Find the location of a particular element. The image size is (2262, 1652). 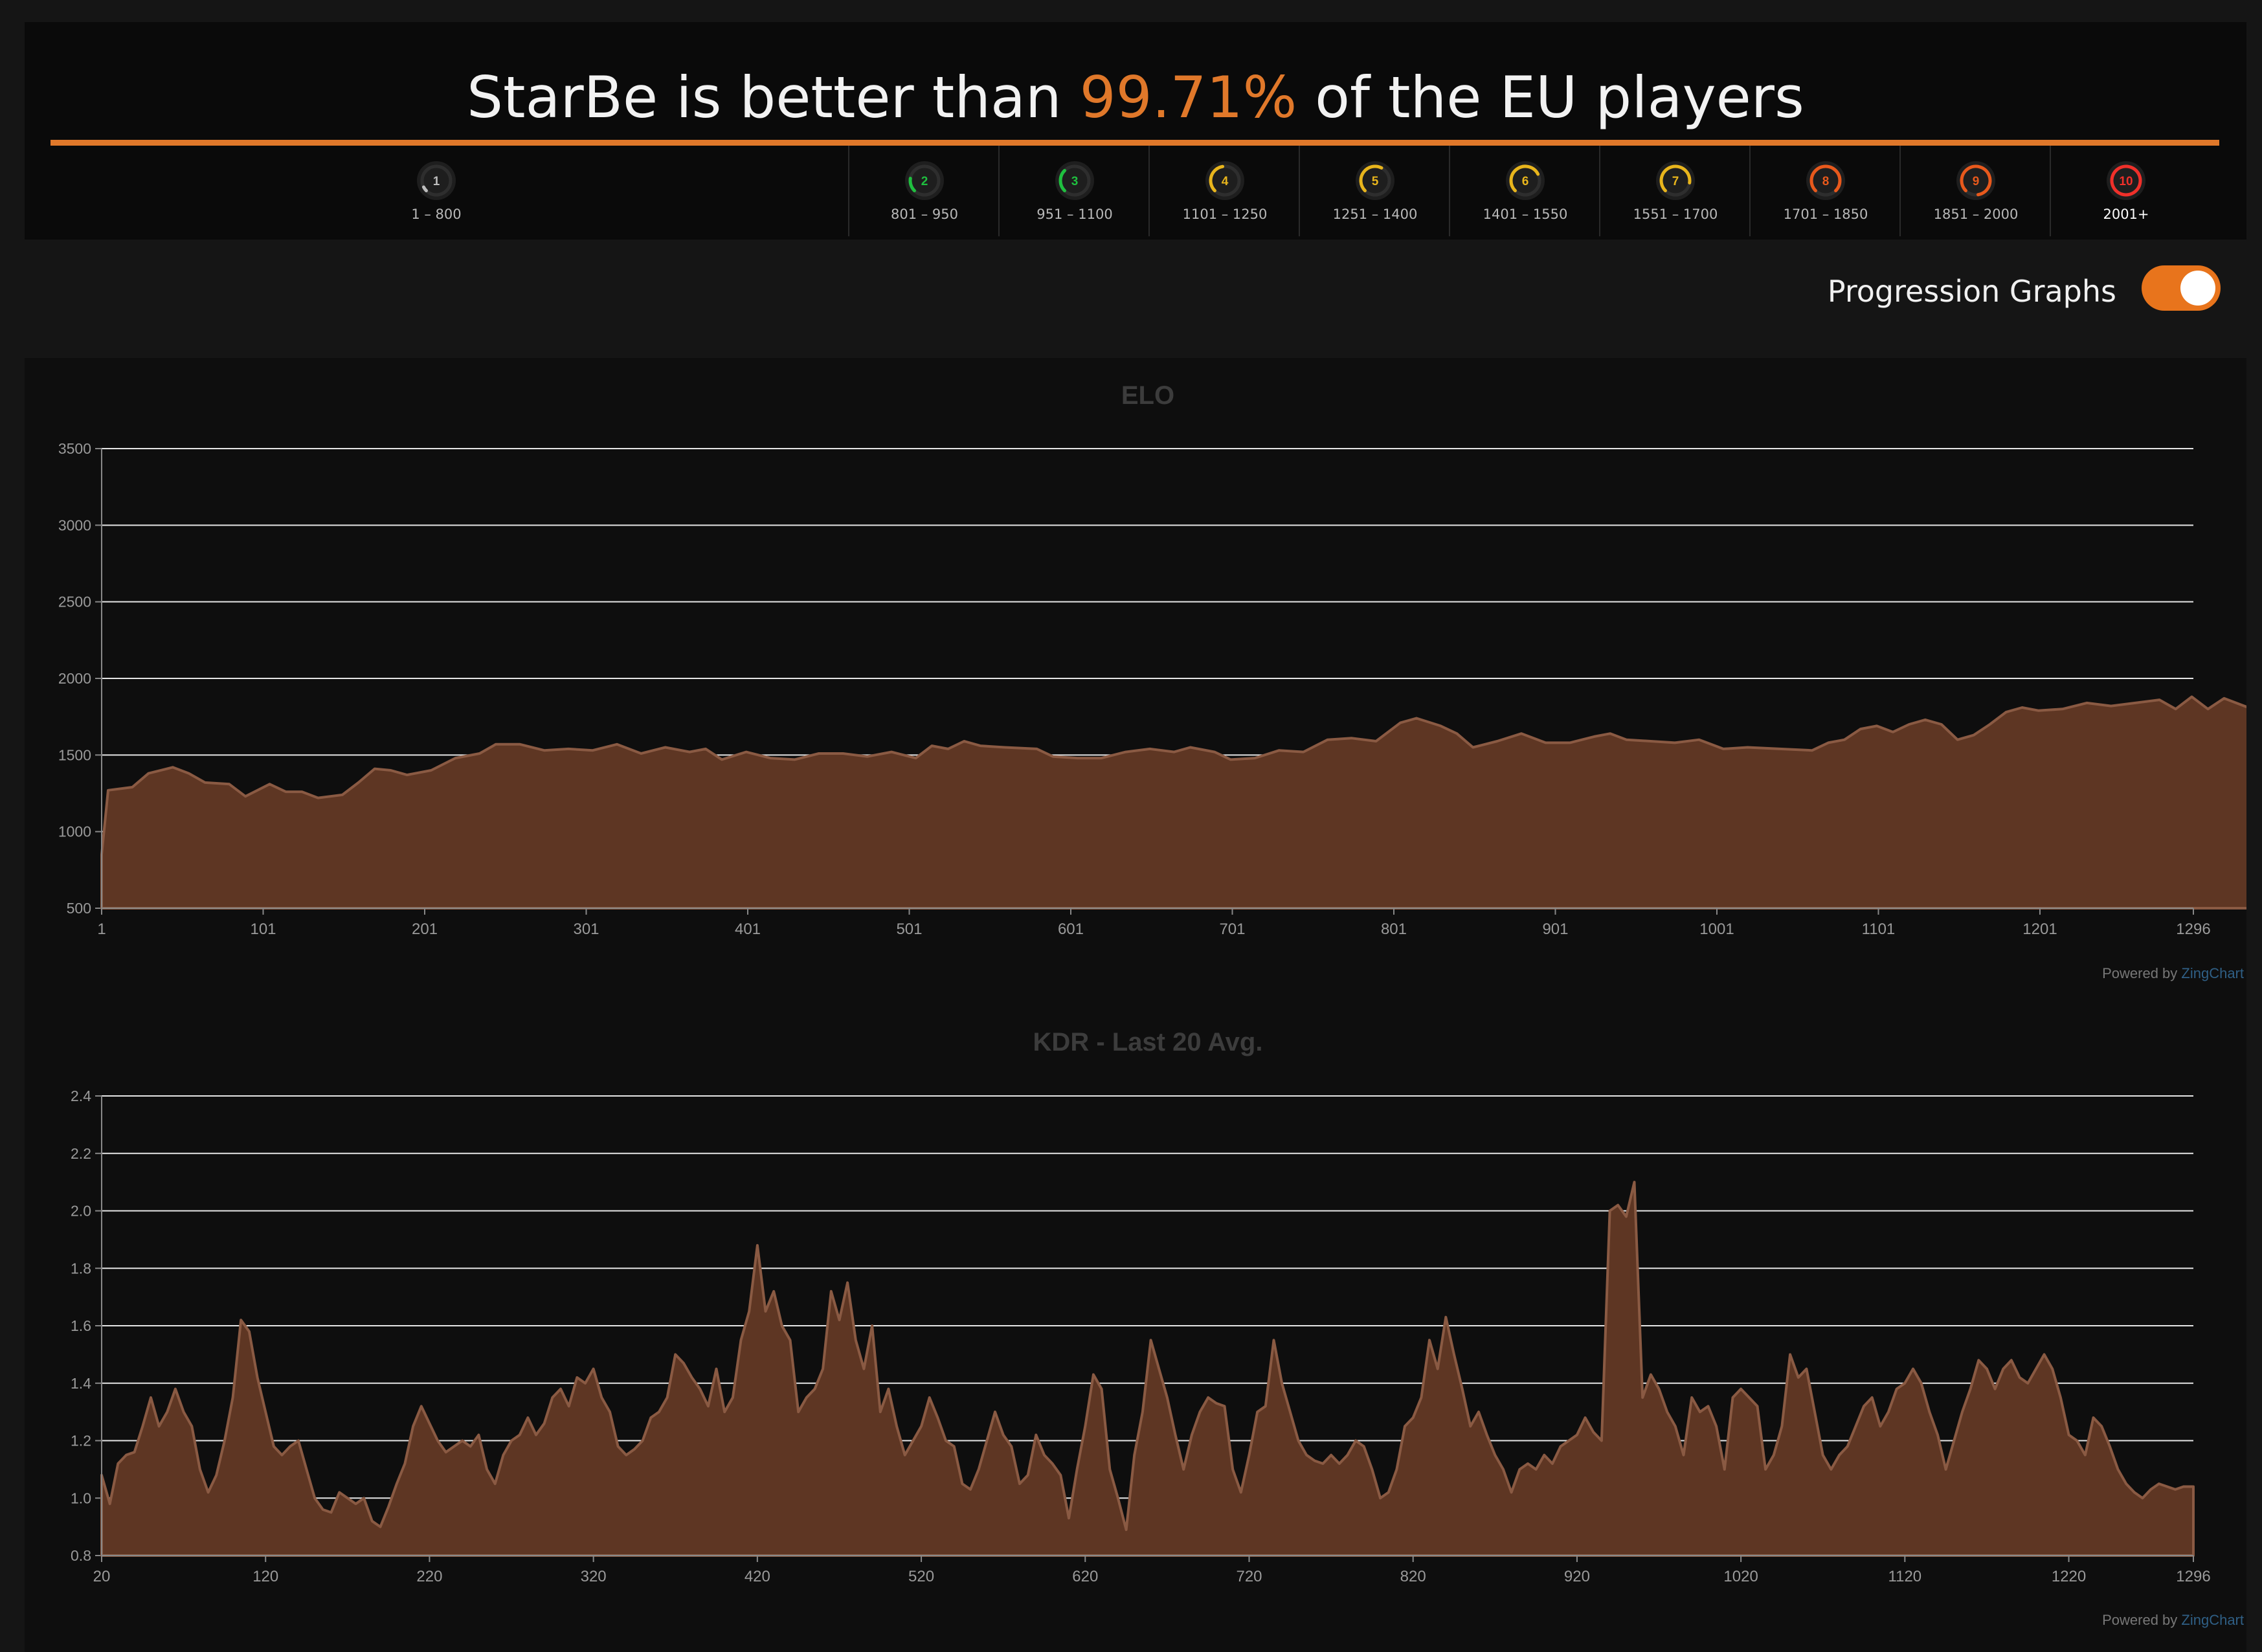

x-tick-label: 1101 is located at coordinates (1879, 929).